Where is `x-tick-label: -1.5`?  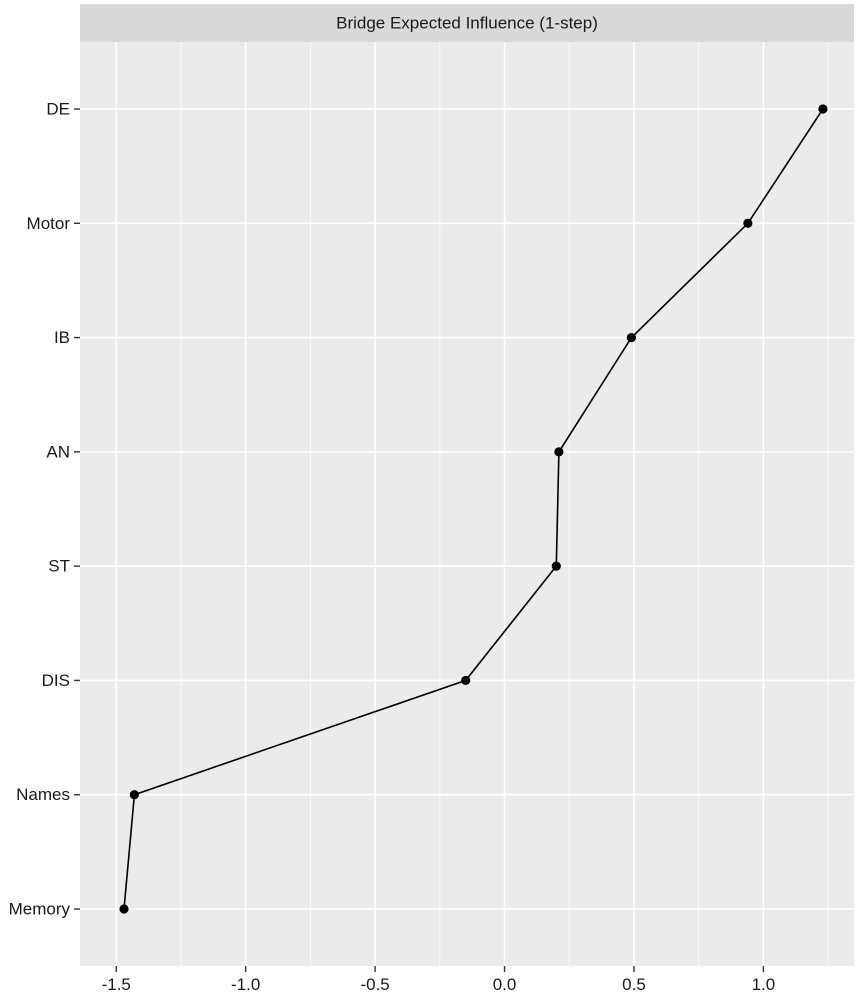 x-tick-label: -1.5 is located at coordinates (116, 984).